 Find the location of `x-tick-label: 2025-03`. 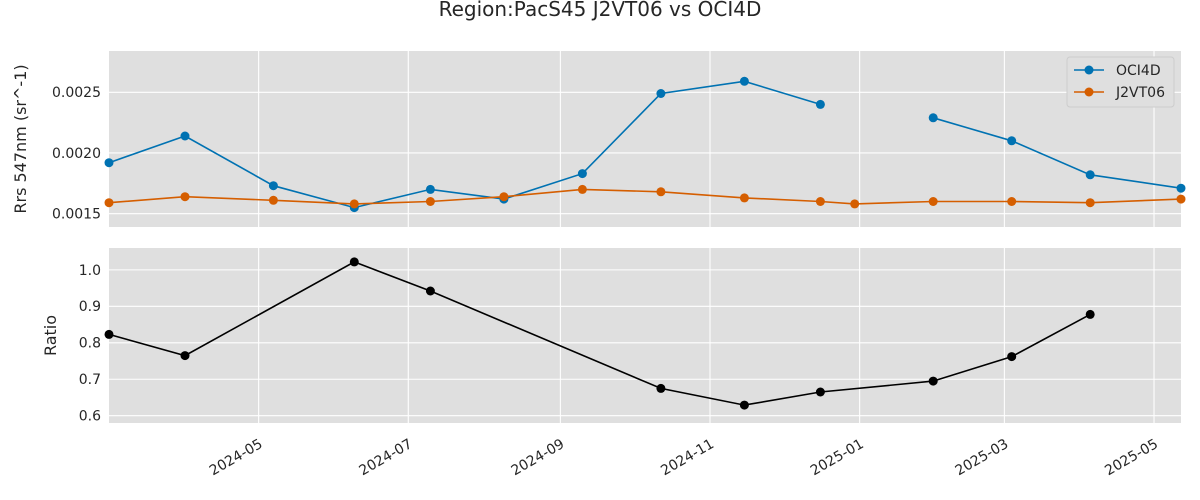

x-tick-label: 2025-03 is located at coordinates (982, 457).